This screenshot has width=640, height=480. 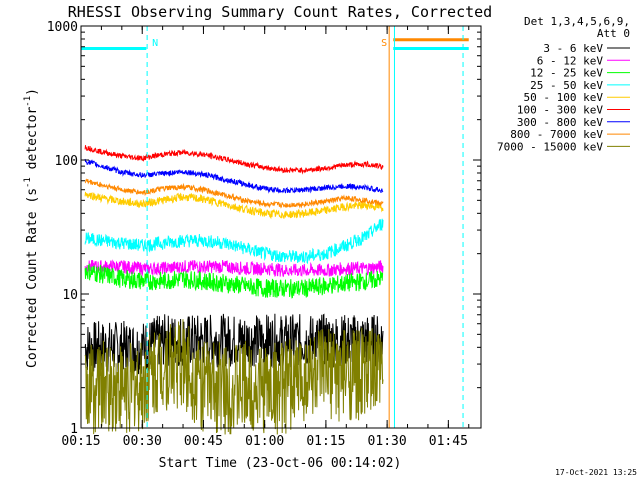 I want to click on y-axis-label-sup1: -1, so click(x=28, y=182).